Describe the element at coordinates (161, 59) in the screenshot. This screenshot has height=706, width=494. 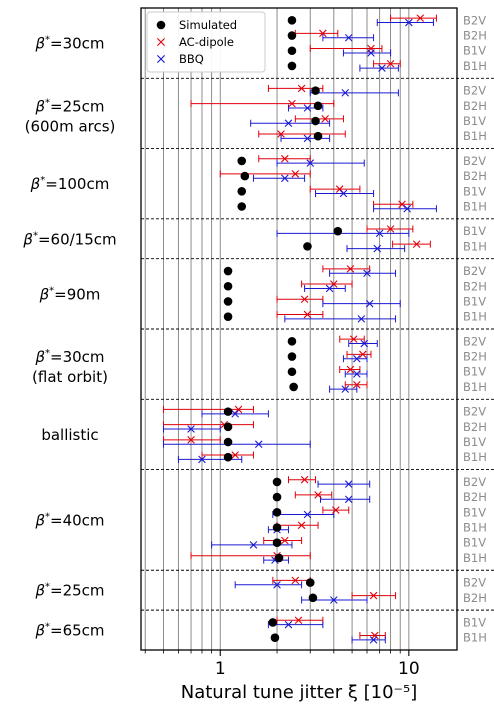
I see `legend-bbq-marker-stroke` at that location.